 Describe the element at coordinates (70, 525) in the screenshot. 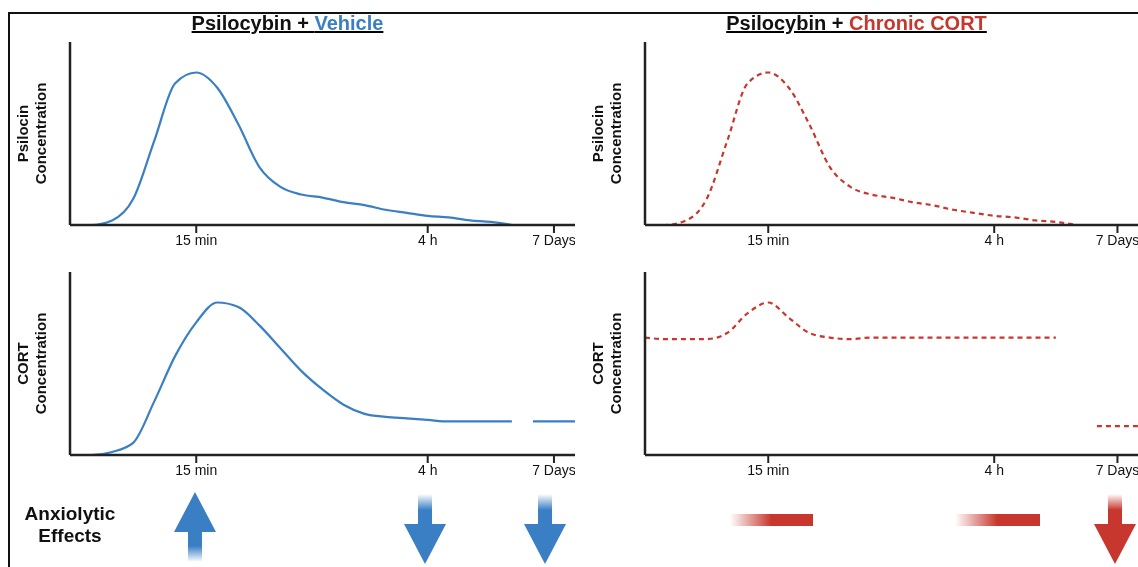

I see `text: Anxiolytic Effects` at that location.